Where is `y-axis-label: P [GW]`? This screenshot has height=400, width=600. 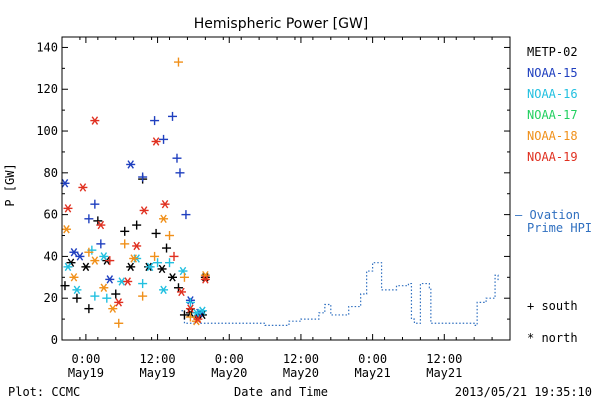
y-axis-label: P [GW] is located at coordinates (10, 184).